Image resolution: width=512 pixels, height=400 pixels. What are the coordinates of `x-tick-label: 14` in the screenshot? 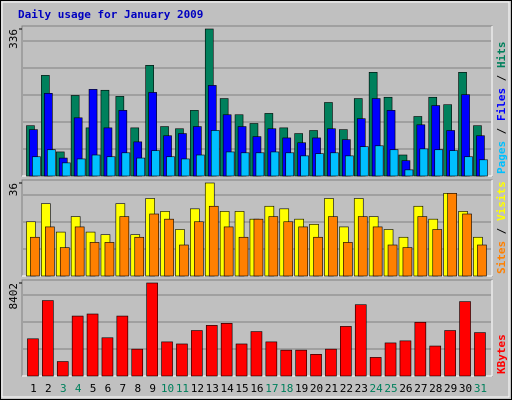 It's located at (228, 388).